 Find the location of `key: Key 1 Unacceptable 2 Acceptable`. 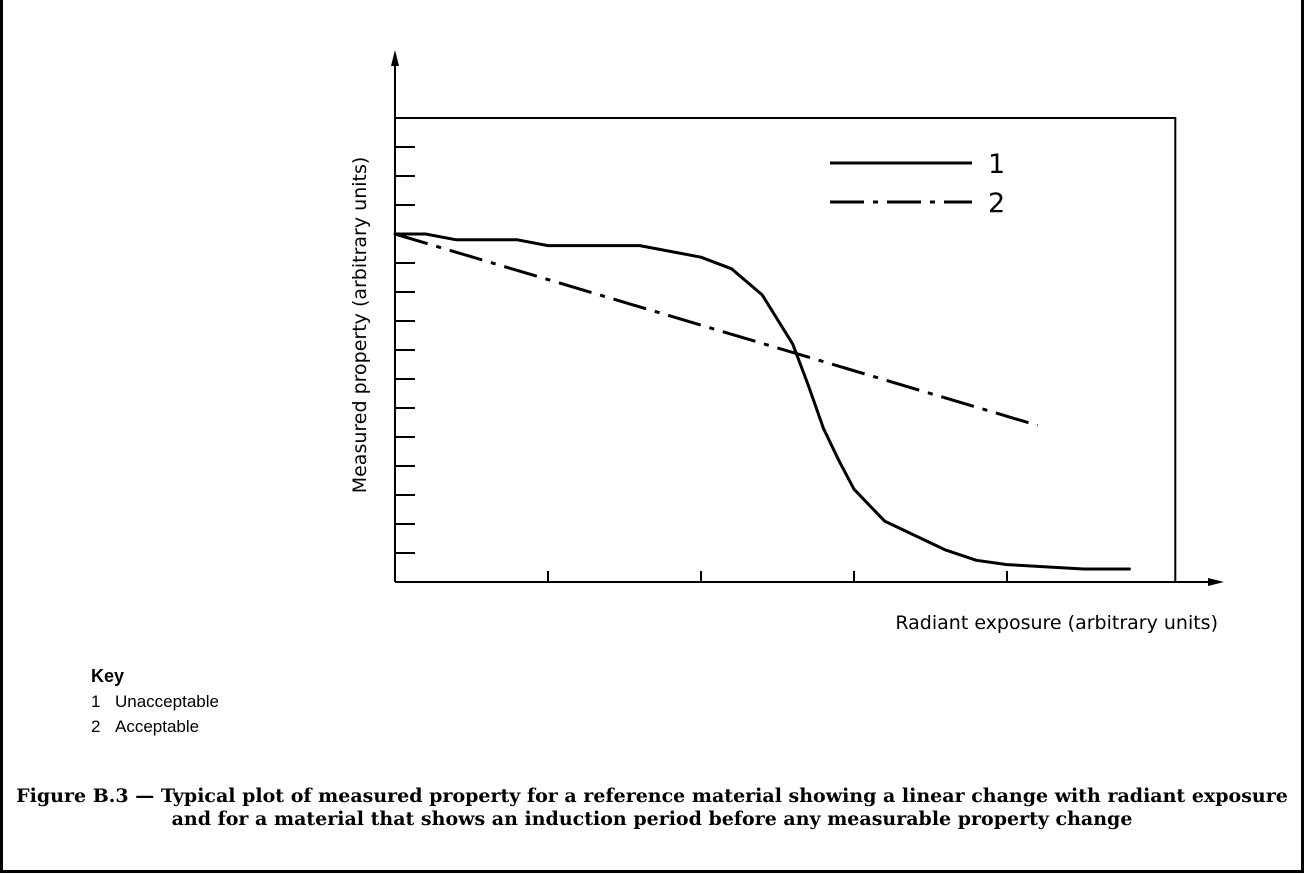

key: Key 1 Unacceptable 2 Acceptable is located at coordinates (155, 701).